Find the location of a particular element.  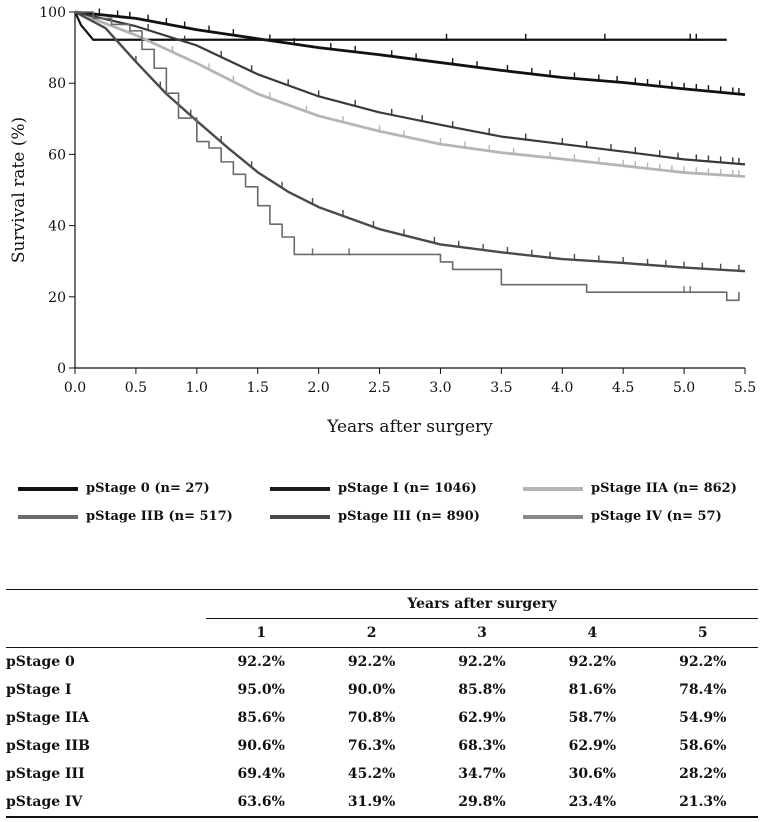

table-row: pStage IIB 90.6% 76.3% 68.3% 62.9% 58.6% is located at coordinates (382, 746).